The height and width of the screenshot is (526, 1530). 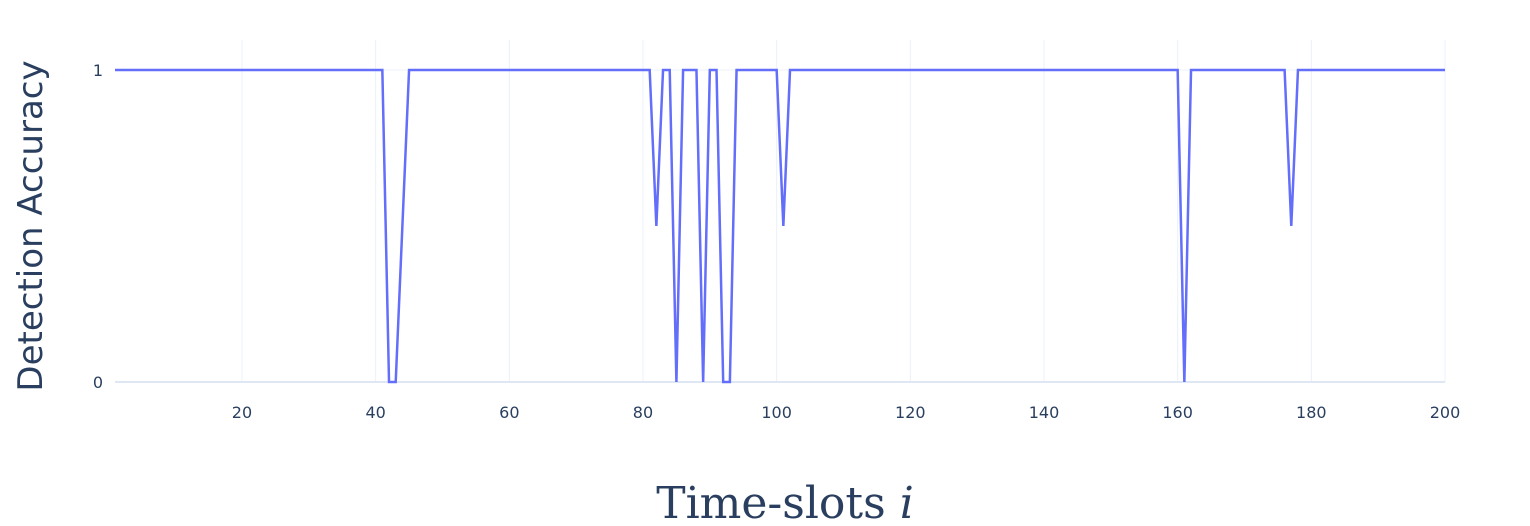 I want to click on x-axis-label: Time-slots i, so click(x=785, y=502).